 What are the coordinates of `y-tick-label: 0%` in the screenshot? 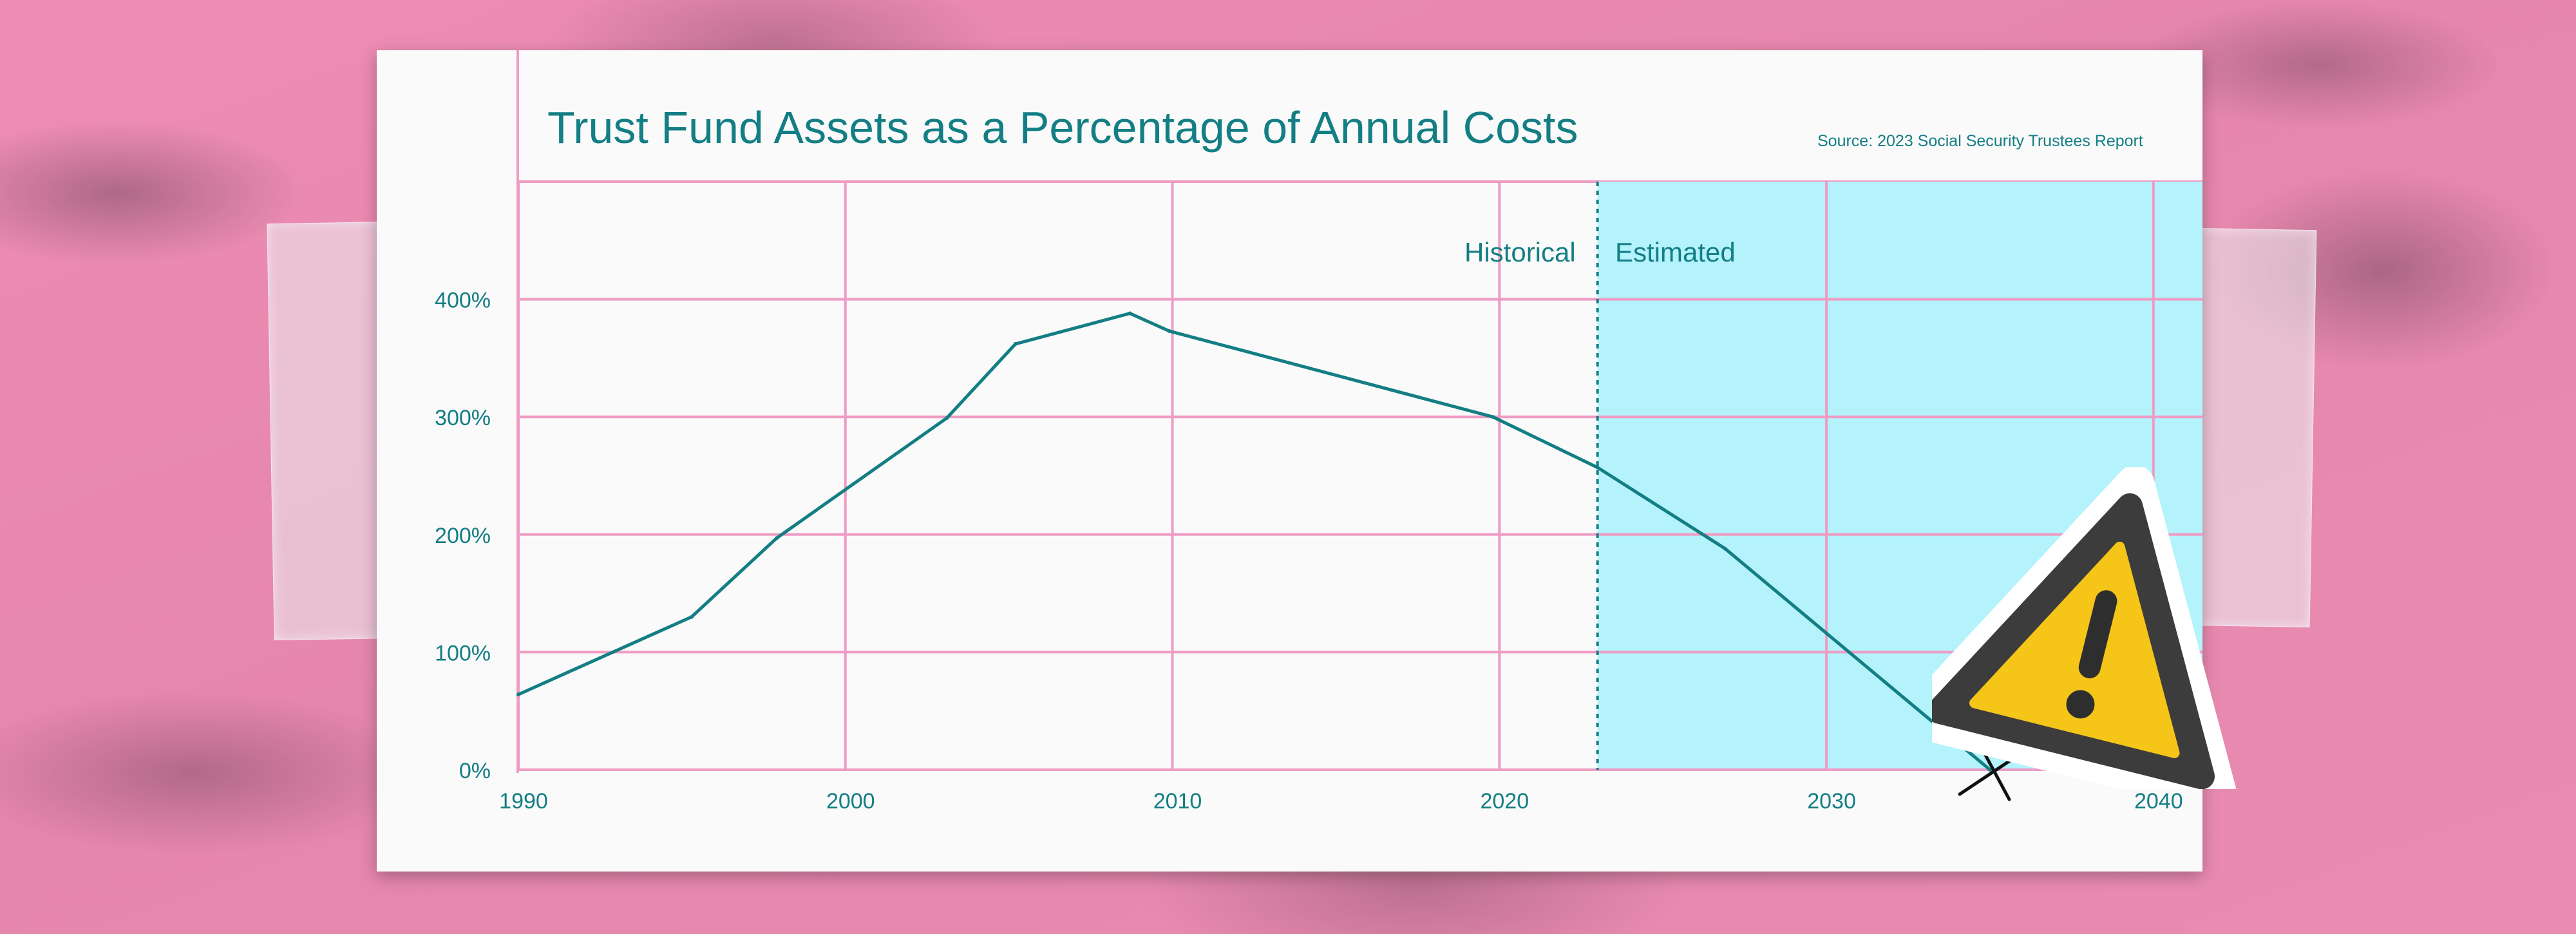 It's located at (475, 771).